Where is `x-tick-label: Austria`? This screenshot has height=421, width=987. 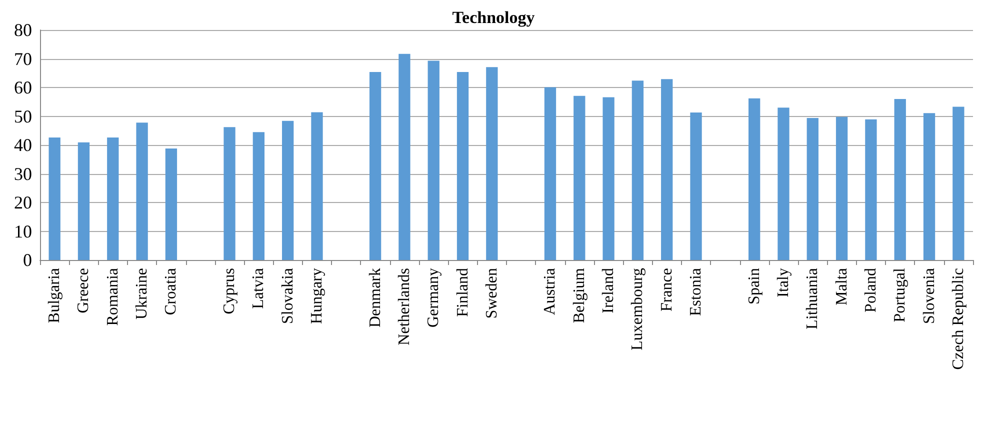 x-tick-label: Austria is located at coordinates (550, 292).